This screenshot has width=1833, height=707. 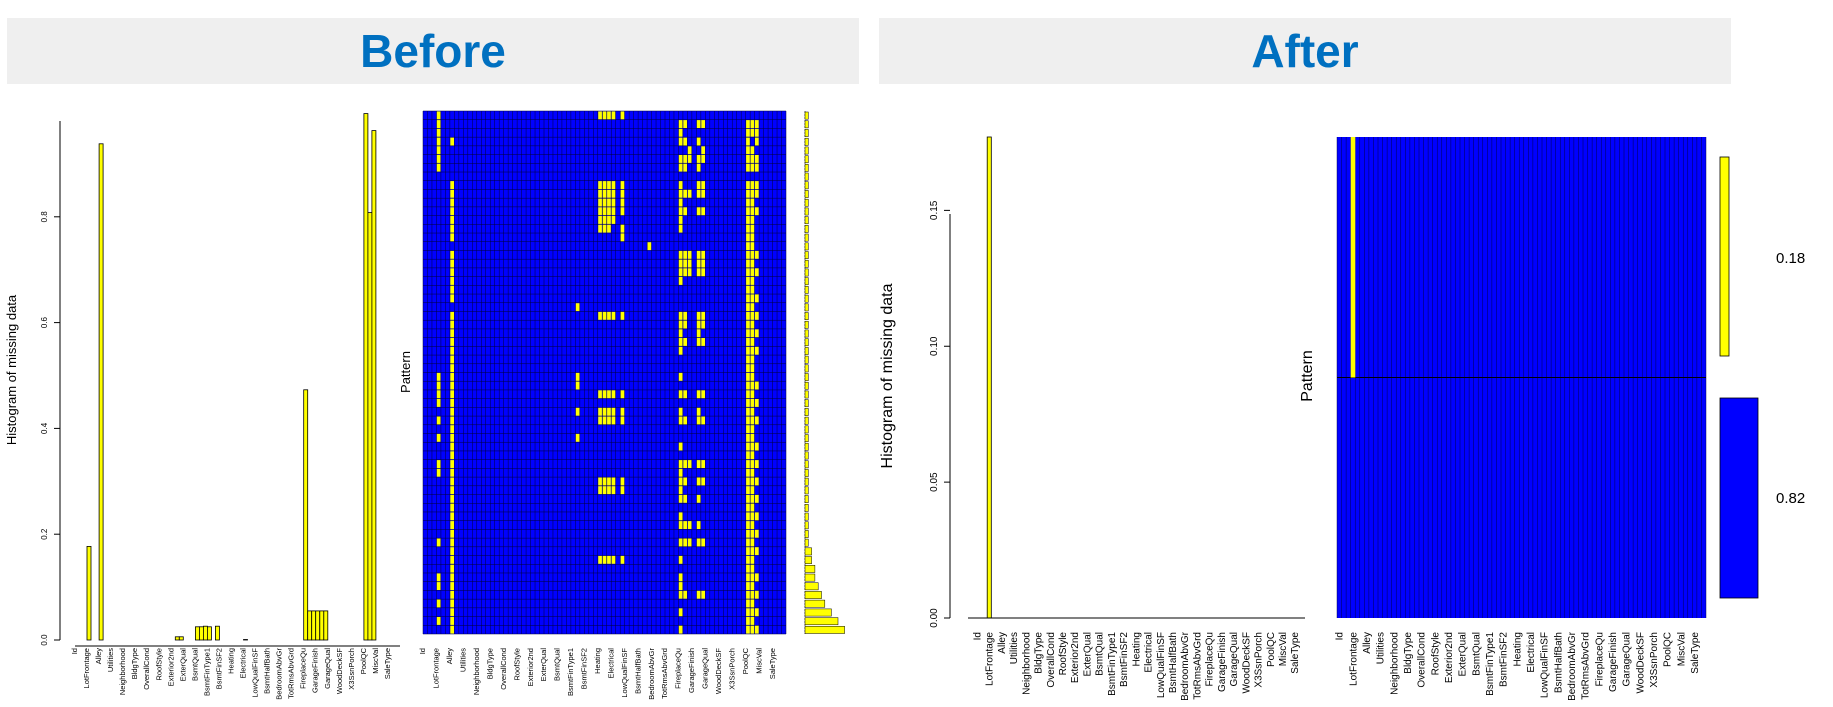 I want to click on x-tick-label: ExterQual, so click(x=182, y=665).